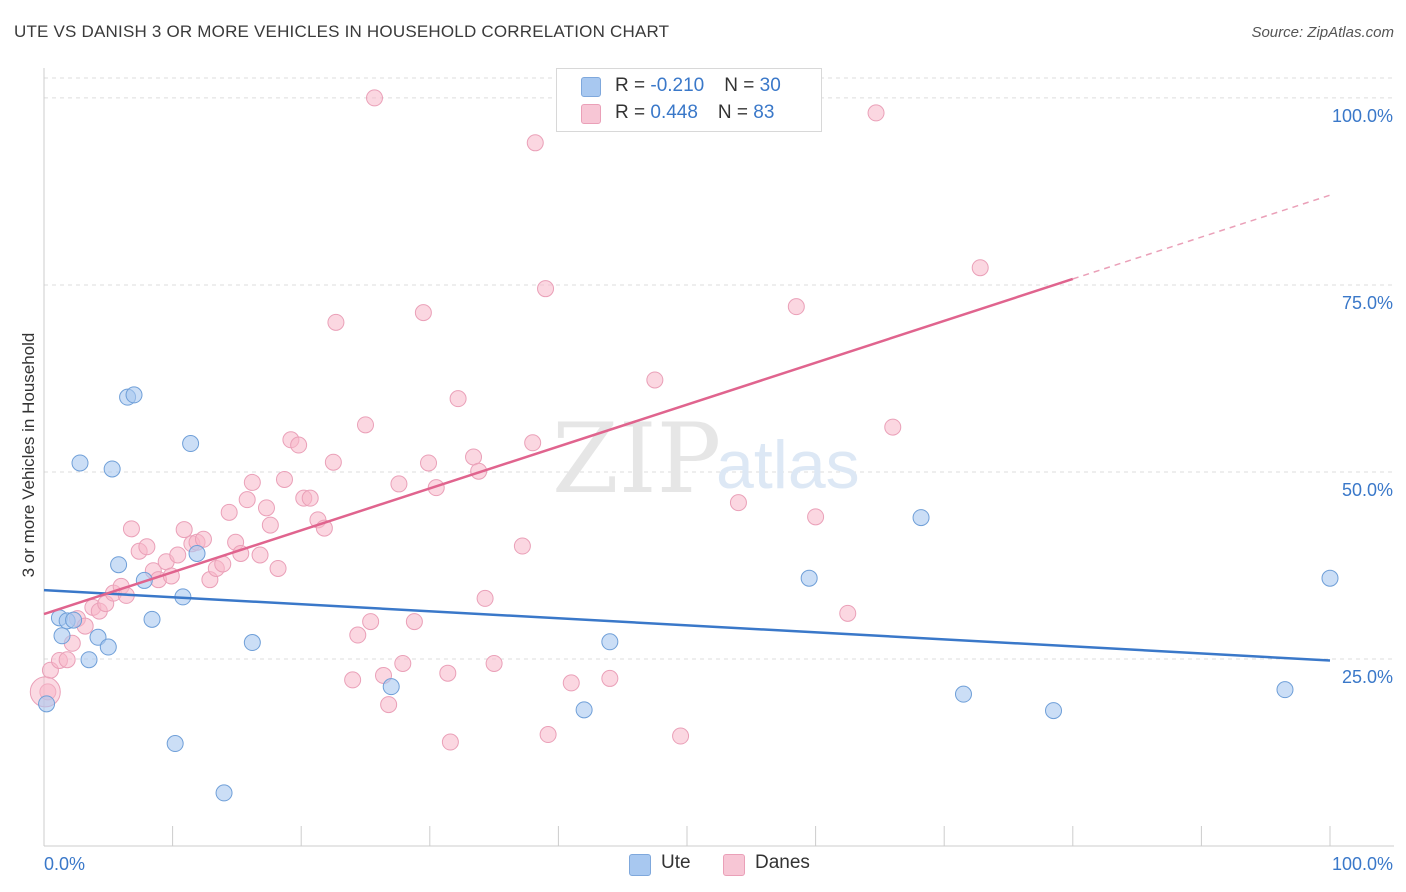 The image size is (1406, 892). What do you see at coordinates (788, 465) in the screenshot?
I see `watermark-atlas: atlas` at bounding box center [788, 465].